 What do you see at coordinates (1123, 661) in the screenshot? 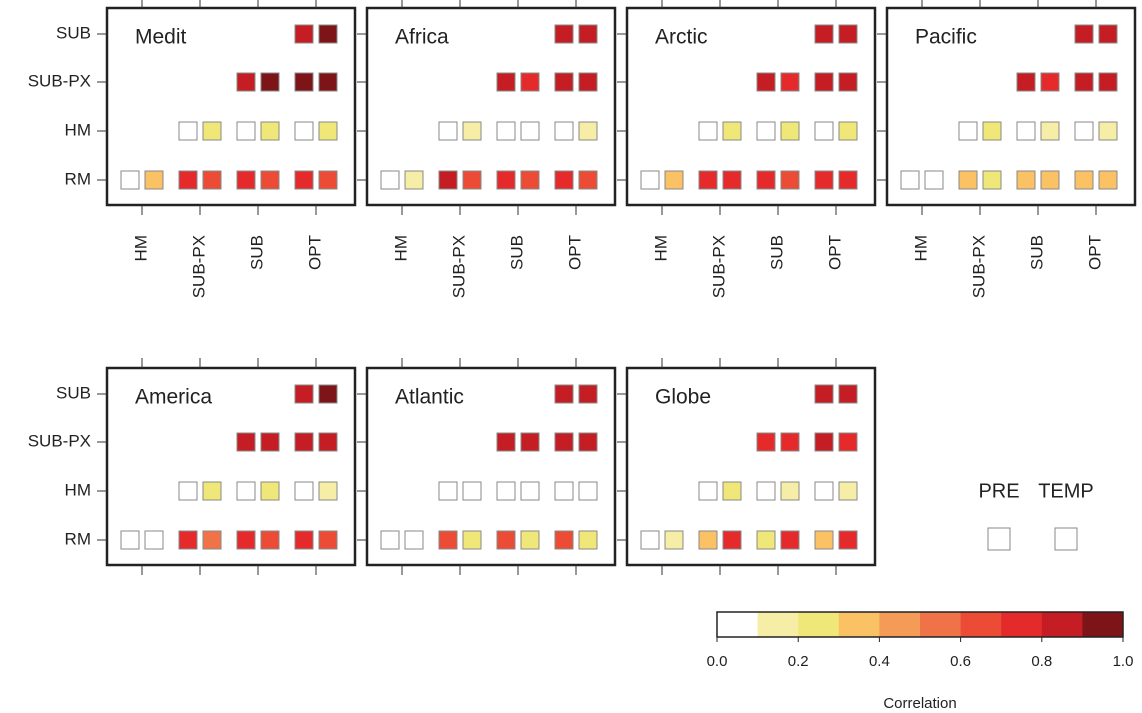
I see `colorbar-tick-label: 1.0` at bounding box center [1123, 661].